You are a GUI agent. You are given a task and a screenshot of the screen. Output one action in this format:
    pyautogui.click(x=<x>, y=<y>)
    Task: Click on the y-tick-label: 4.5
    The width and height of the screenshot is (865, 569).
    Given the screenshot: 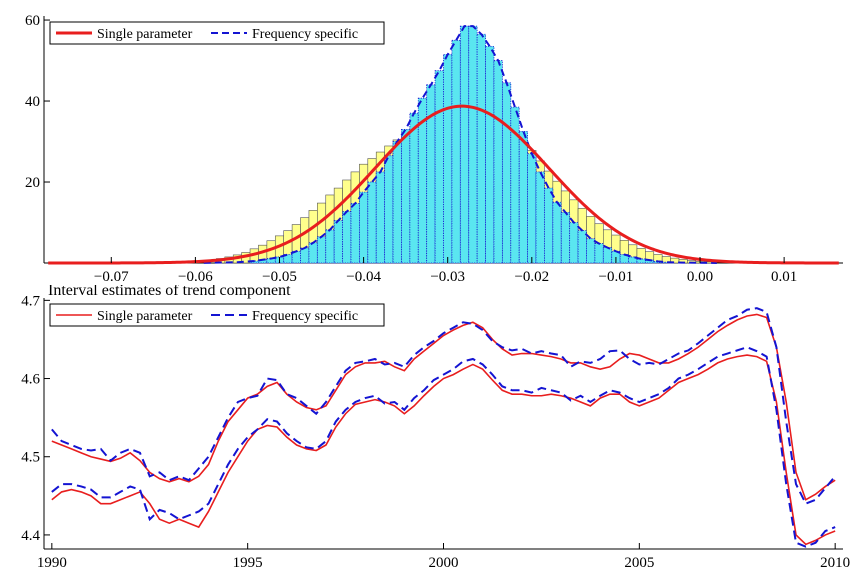 What is the action you would take?
    pyautogui.click(x=30, y=458)
    